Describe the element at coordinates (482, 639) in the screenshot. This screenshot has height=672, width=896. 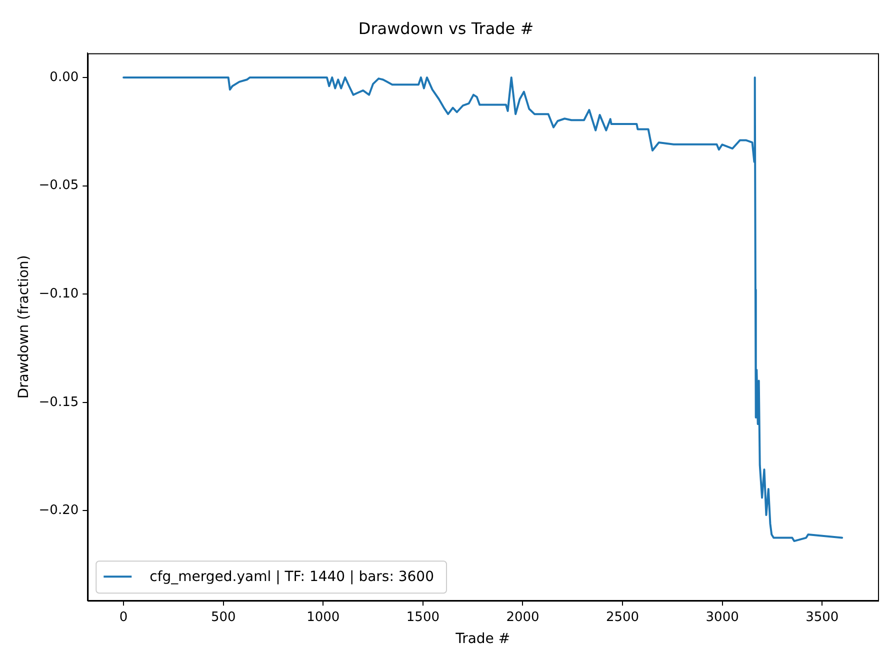
I see `x-axis-title: Trade #` at that location.